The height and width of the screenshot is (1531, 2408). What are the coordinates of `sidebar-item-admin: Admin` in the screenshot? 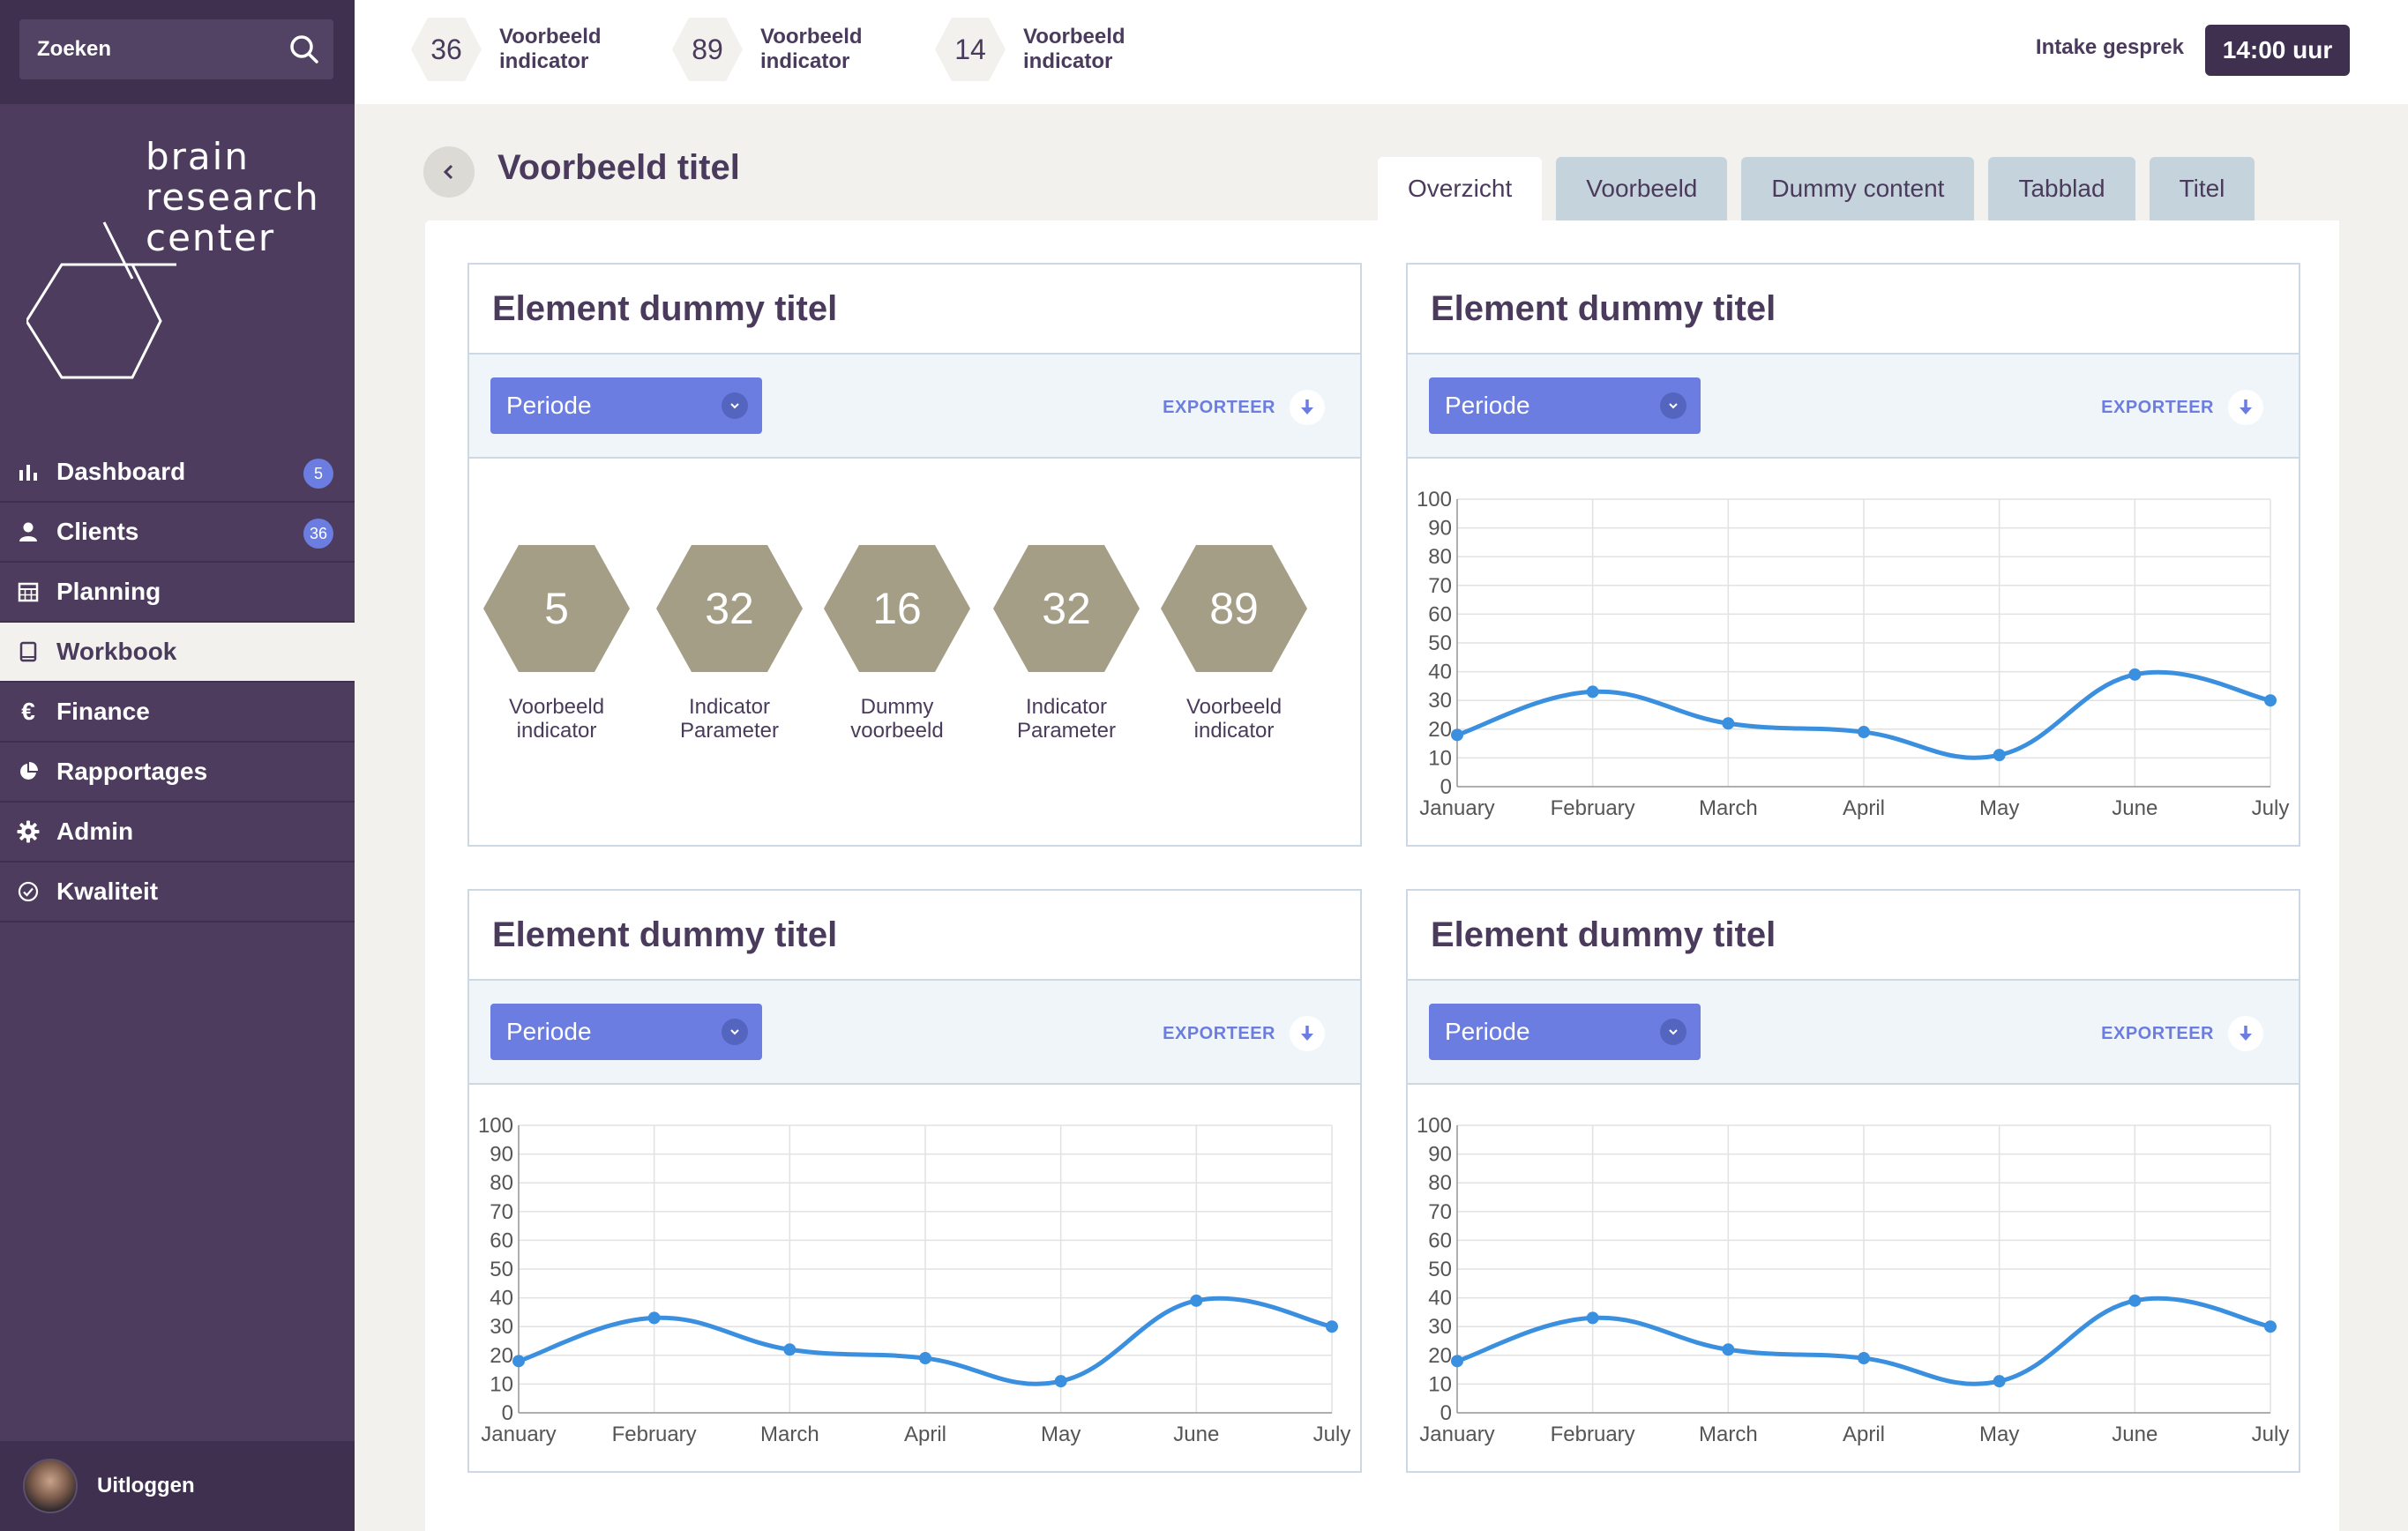 It's located at (177, 833).